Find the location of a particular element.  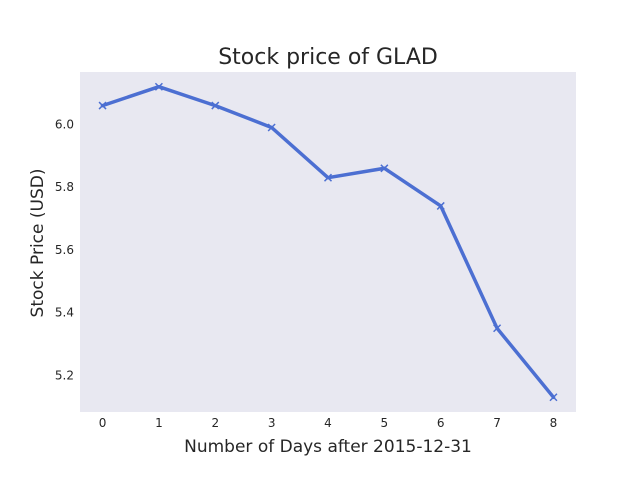

x-tick-label: 8 is located at coordinates (554, 423).